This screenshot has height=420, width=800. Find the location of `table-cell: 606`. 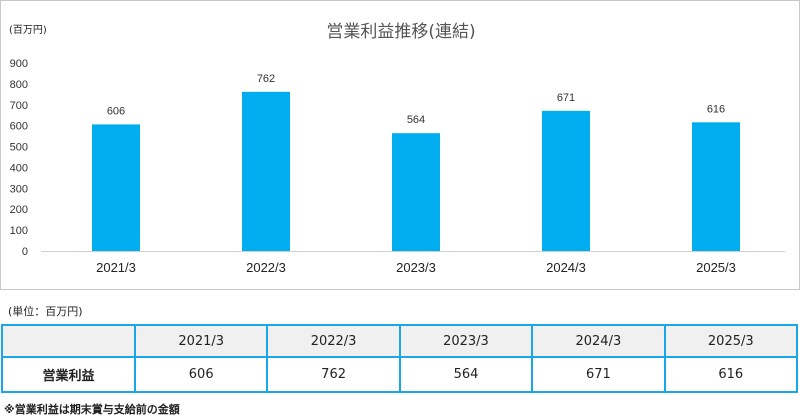

table-cell: 606 is located at coordinates (201, 374).